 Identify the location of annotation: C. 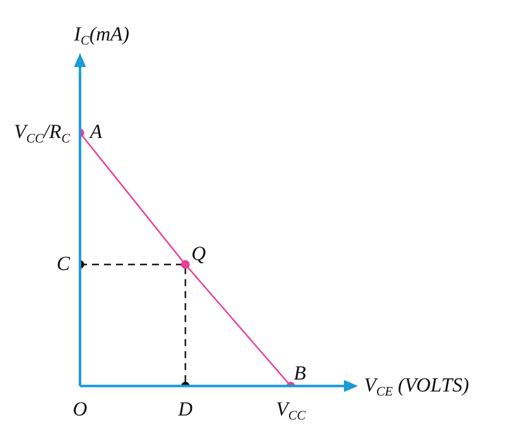
(63, 263).